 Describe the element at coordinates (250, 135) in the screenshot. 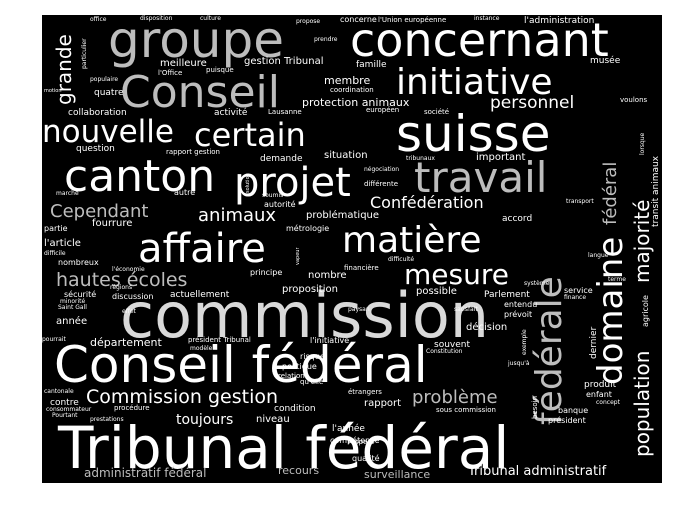

I see `word-certain: certain` at that location.